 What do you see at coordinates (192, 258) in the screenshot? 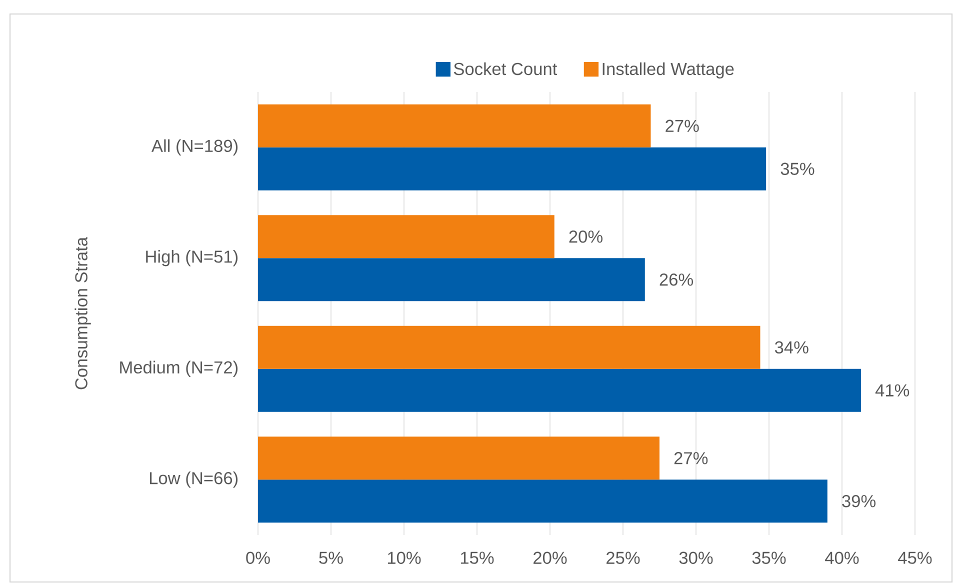
I see `y-tick-label: High (N=51)` at bounding box center [192, 258].